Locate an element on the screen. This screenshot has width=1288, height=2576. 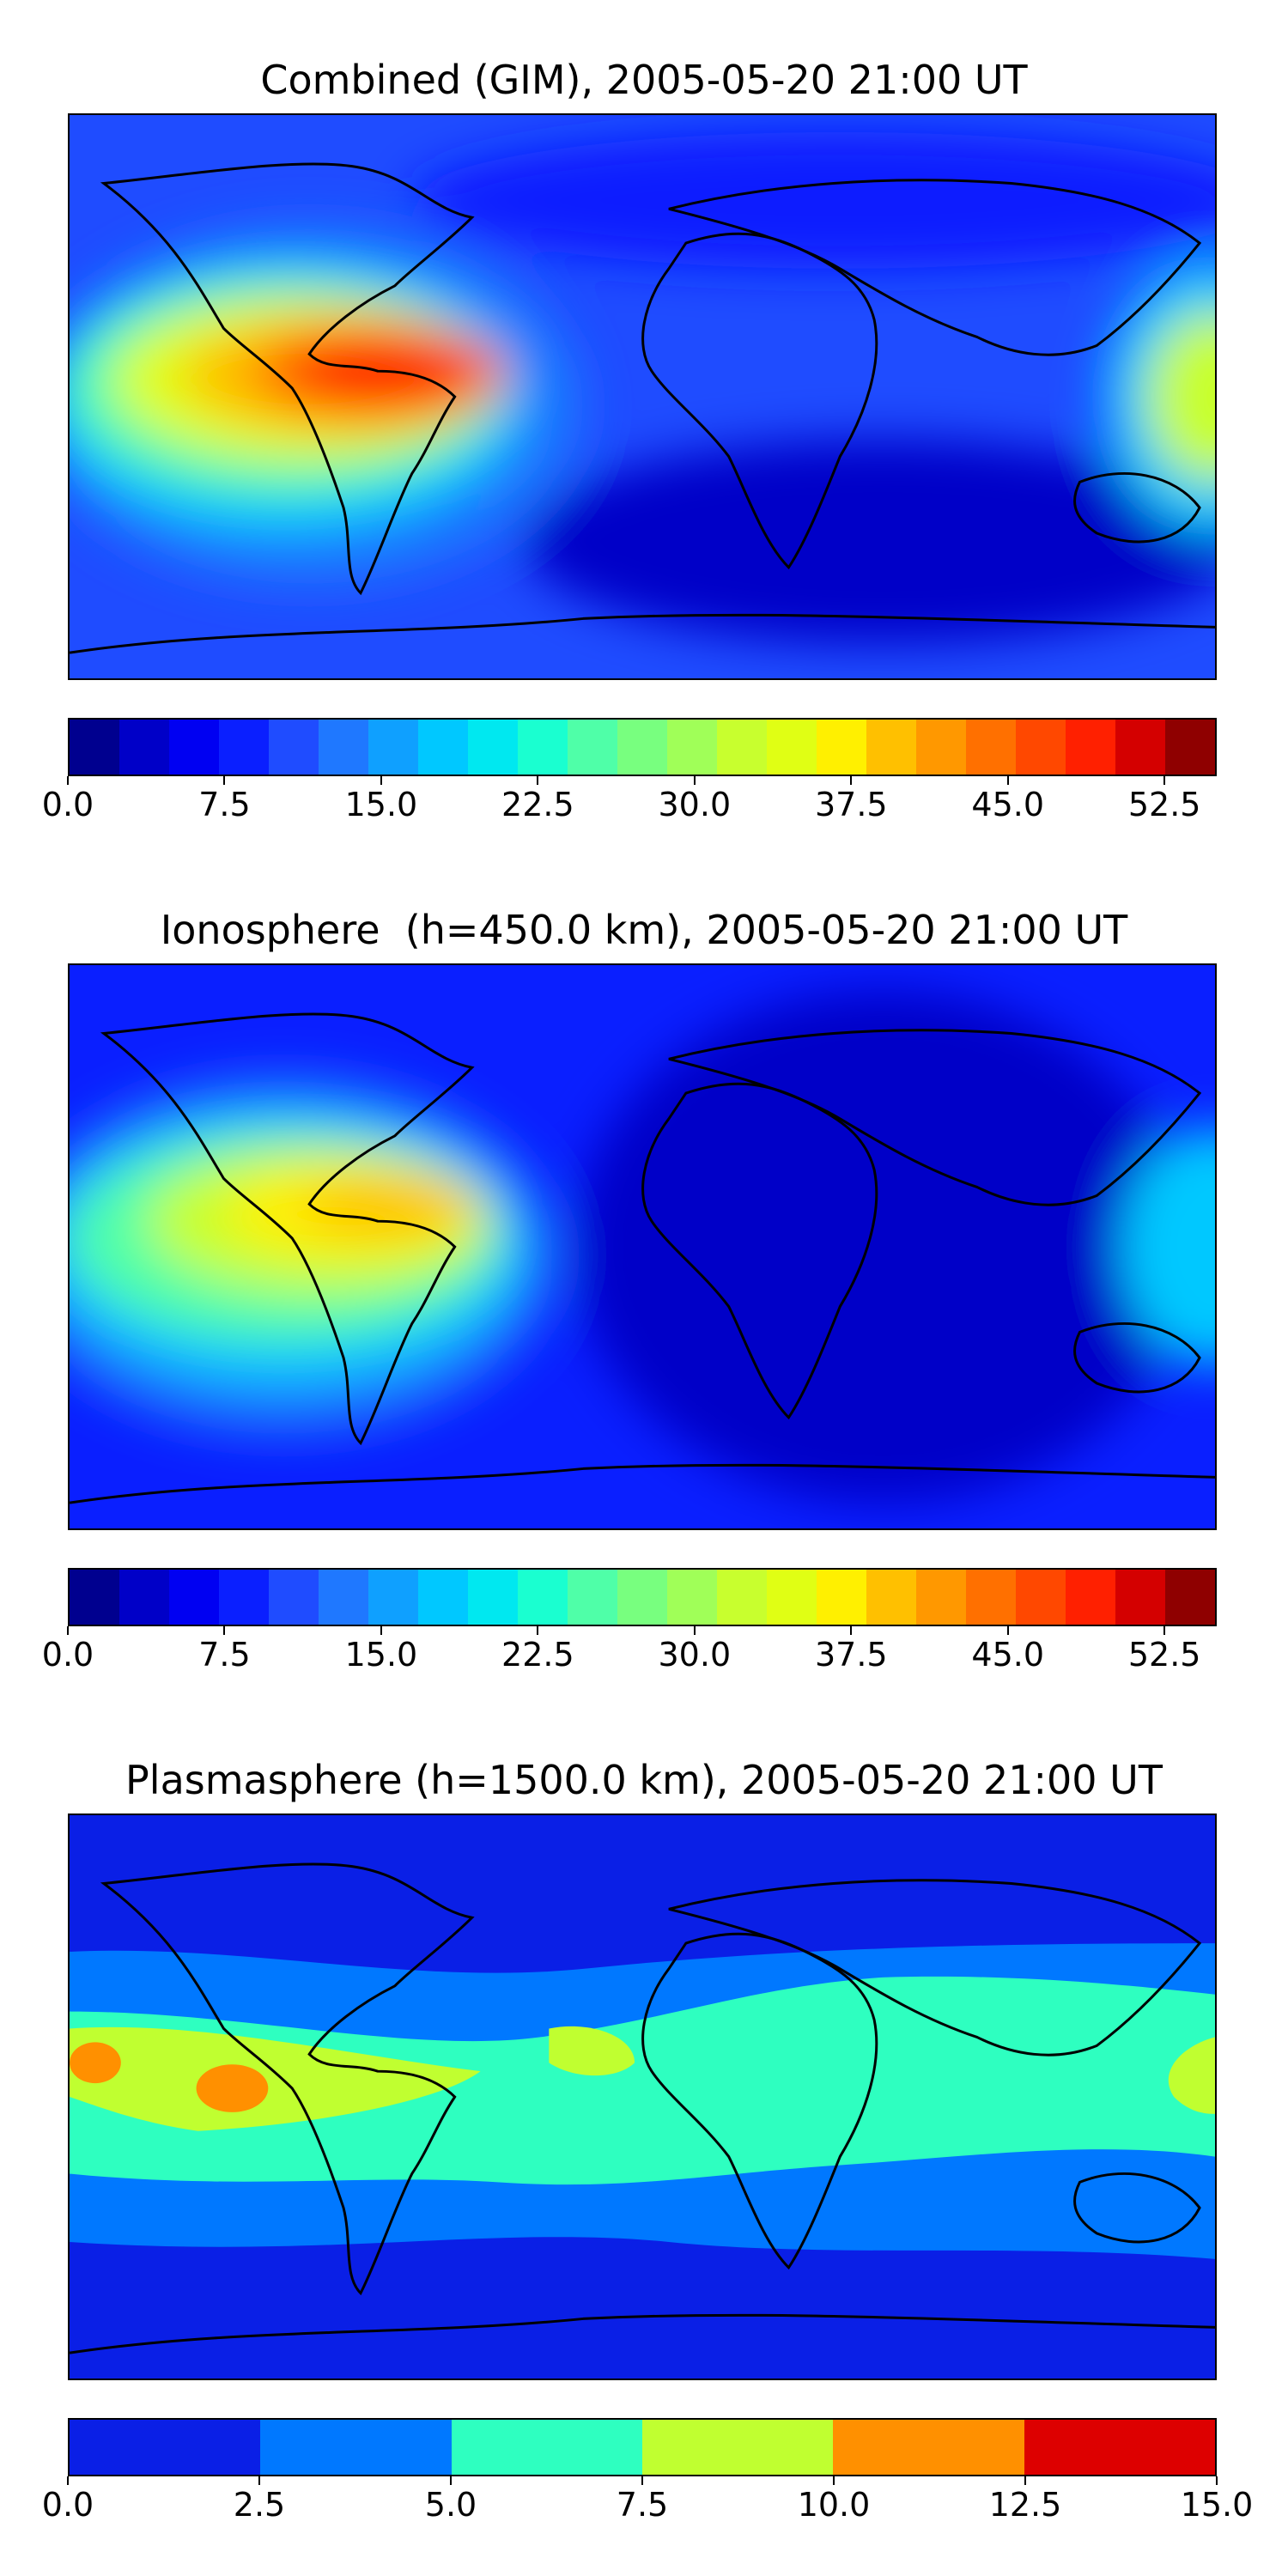
panel3-americas is located at coordinates (287, 2079).